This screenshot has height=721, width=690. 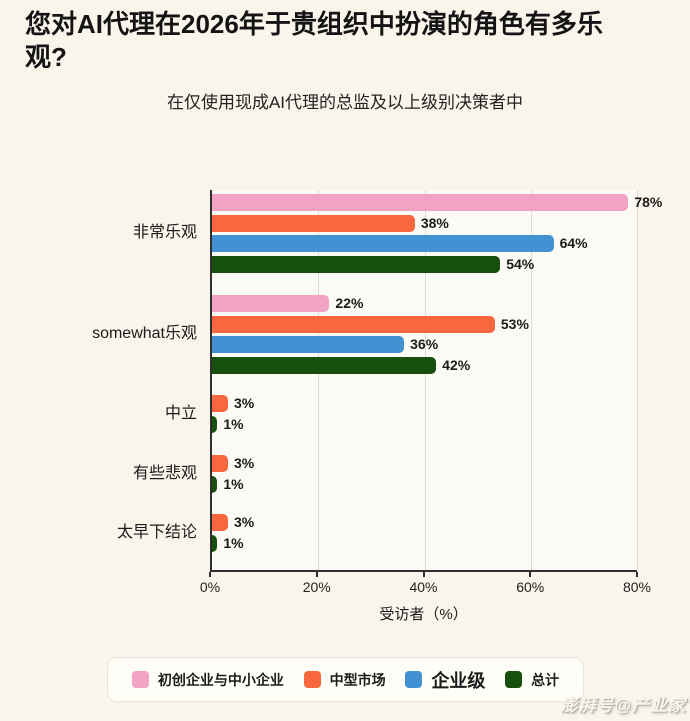 What do you see at coordinates (623, 705) in the screenshot?
I see `watermark: 澎湃号@产业家` at bounding box center [623, 705].